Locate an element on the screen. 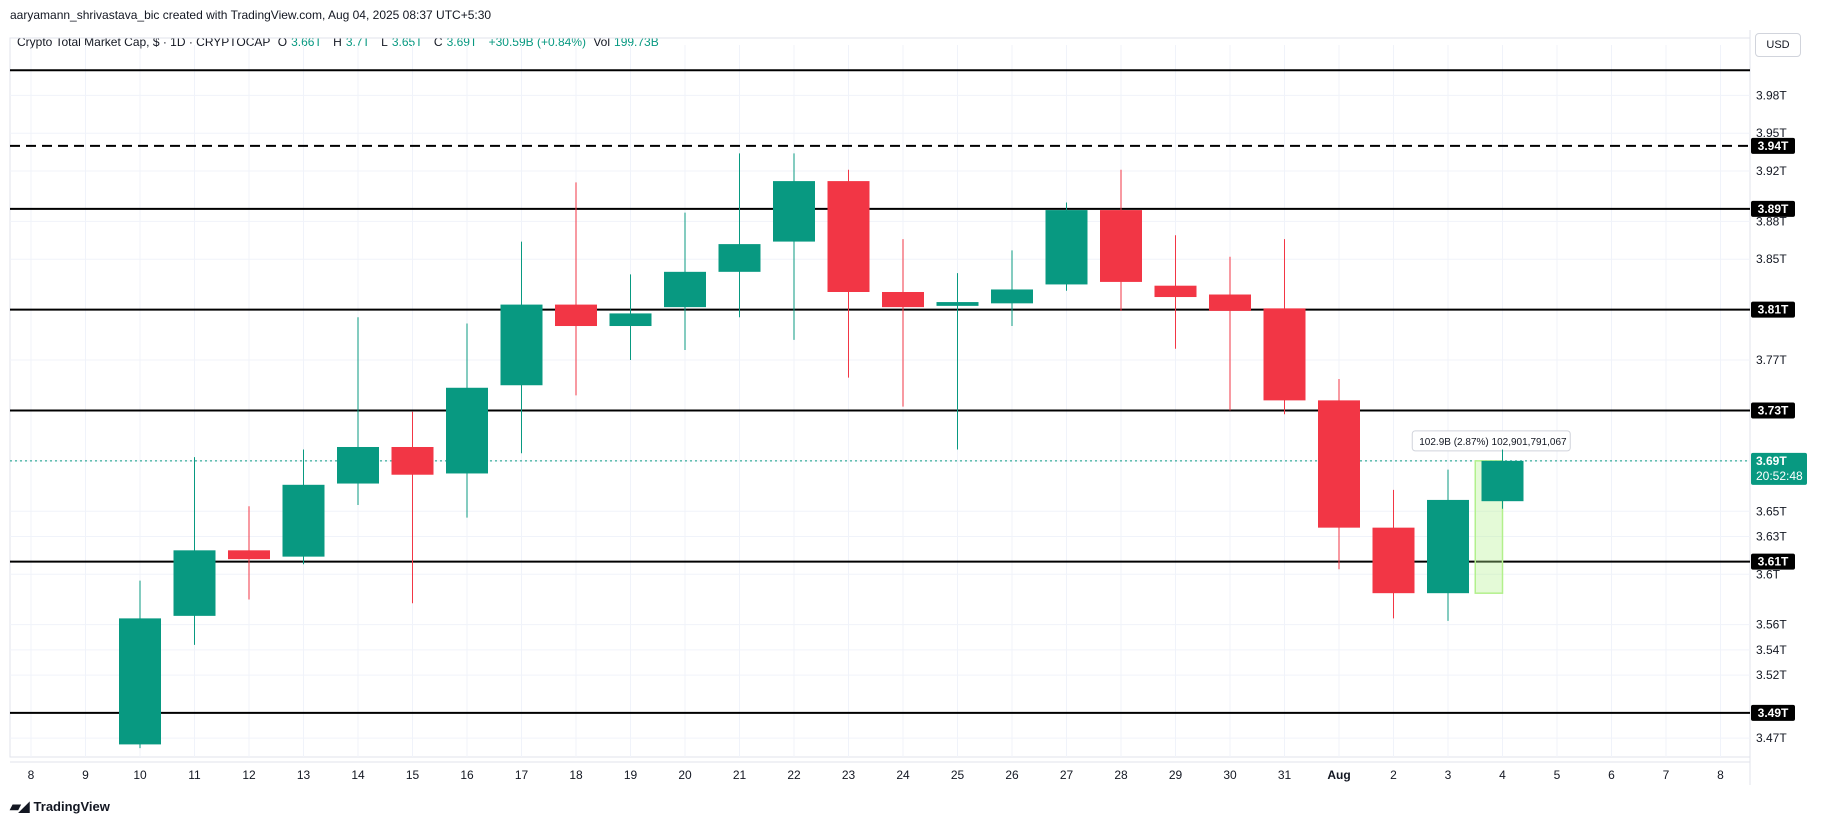  measure-label: 102.9B (2.87%) 102,901,791,067 is located at coordinates (1493, 442).